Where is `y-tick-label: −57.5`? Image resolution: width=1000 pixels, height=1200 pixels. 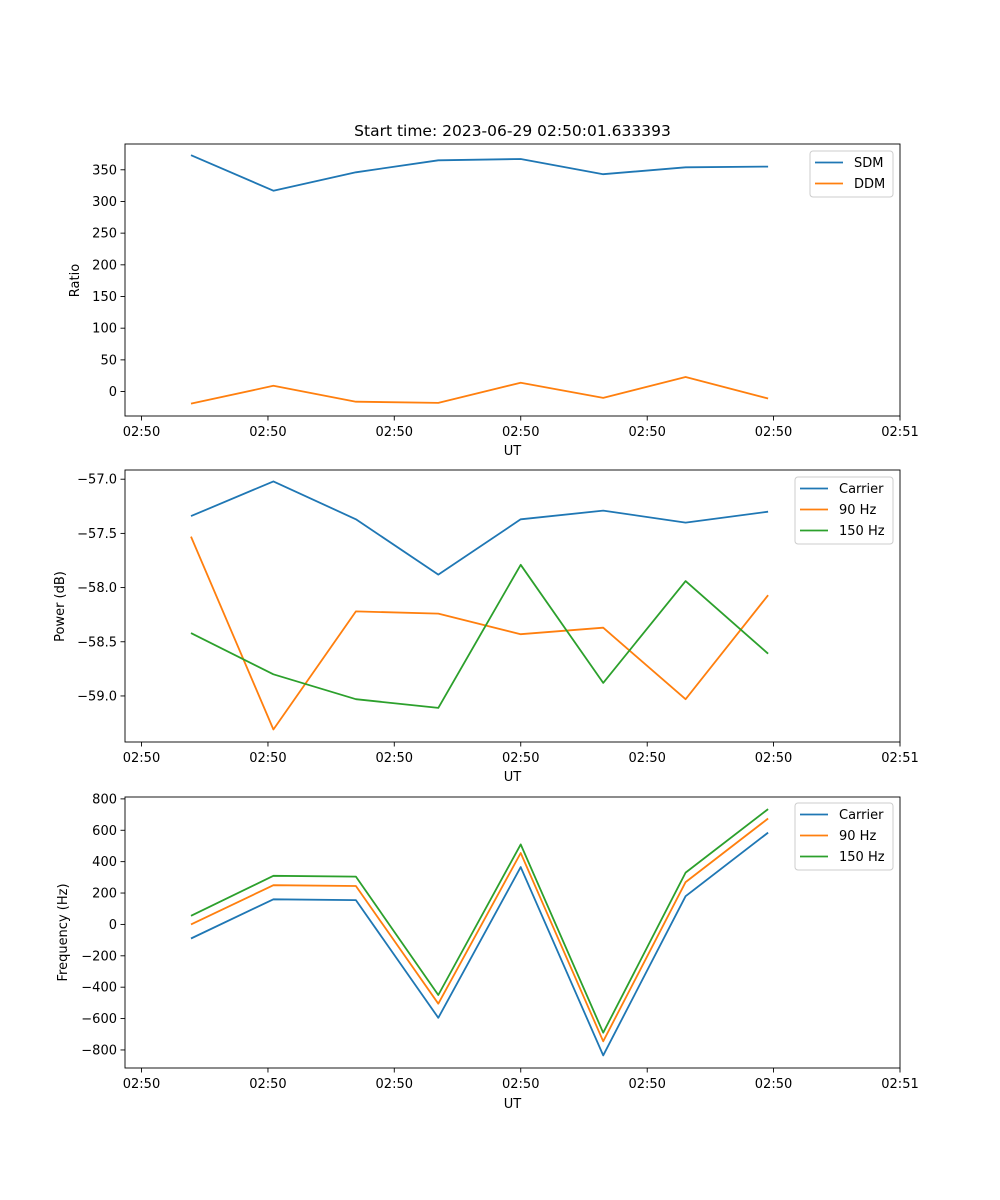 y-tick-label: −57.5 is located at coordinates (97, 534).